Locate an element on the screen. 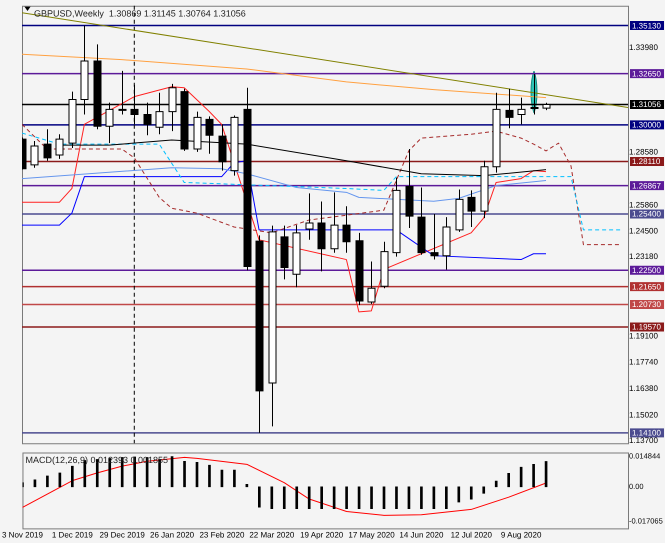 Image resolution: width=665 pixels, height=543 pixels. x-tick-label: 29 Dec 2019 is located at coordinates (123, 535).